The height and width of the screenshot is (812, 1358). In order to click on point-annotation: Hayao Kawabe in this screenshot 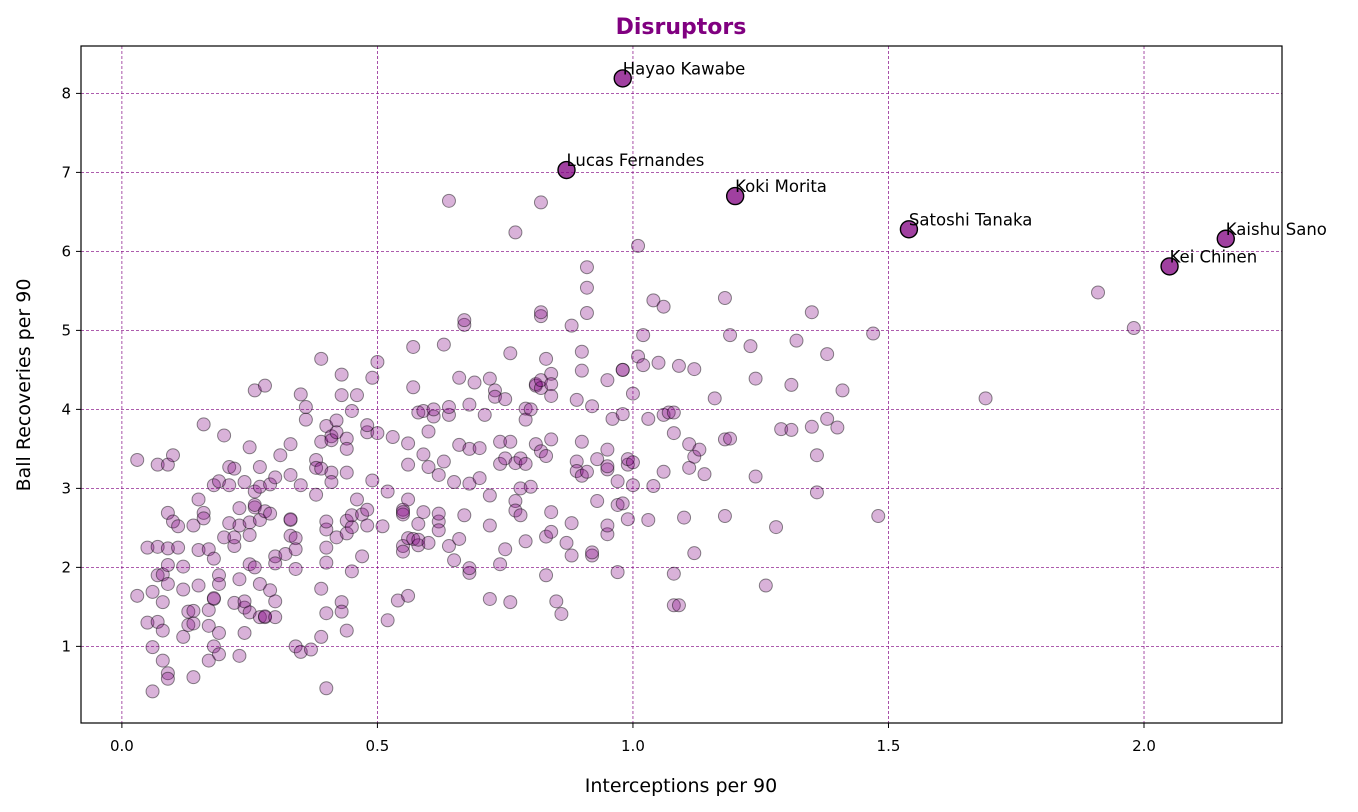, I will do `click(684, 68)`.